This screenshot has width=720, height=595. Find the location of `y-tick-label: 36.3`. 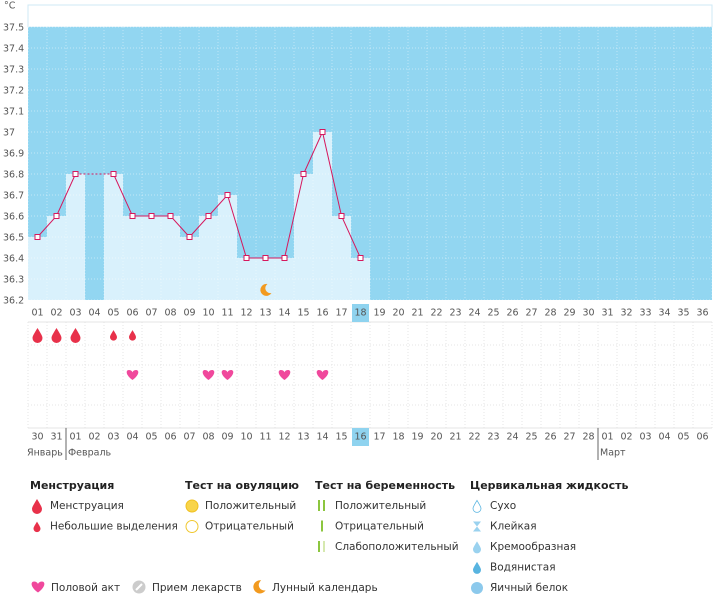

y-tick-label: 36.3 is located at coordinates (13, 280).